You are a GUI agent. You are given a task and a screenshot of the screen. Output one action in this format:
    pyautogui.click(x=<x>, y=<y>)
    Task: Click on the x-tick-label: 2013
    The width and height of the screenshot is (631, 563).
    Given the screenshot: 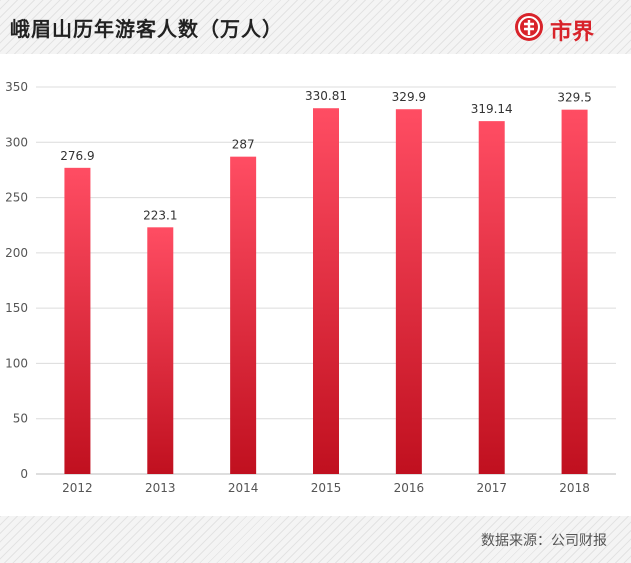 What is the action you would take?
    pyautogui.click(x=160, y=488)
    